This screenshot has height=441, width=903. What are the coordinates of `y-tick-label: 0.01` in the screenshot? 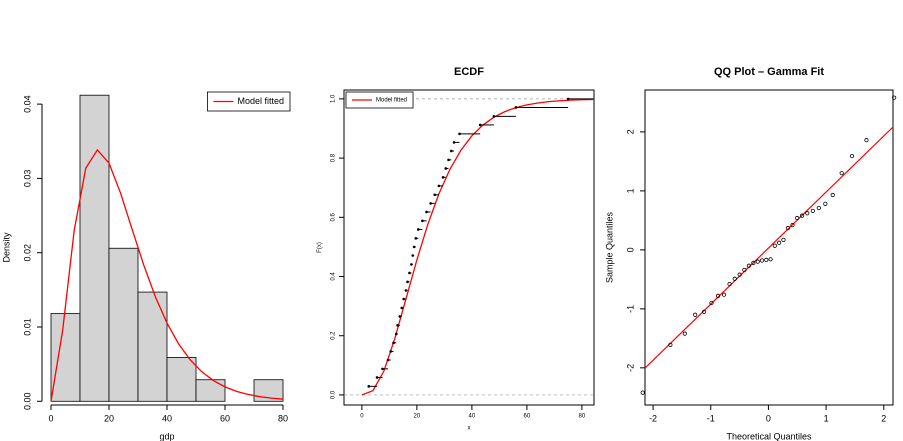 It's located at (27, 327).